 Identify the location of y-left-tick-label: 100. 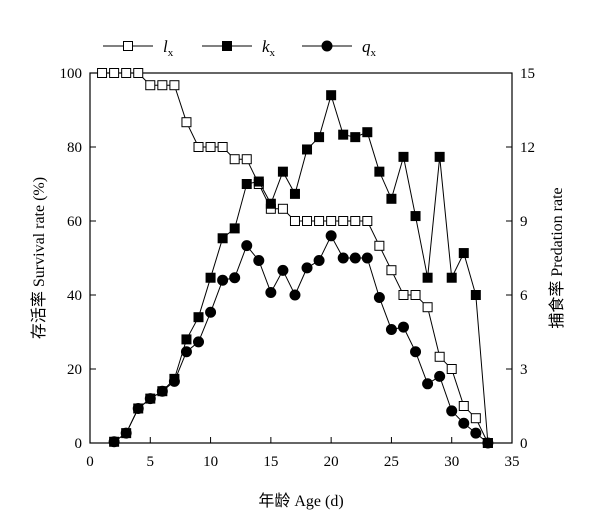
(71, 74).